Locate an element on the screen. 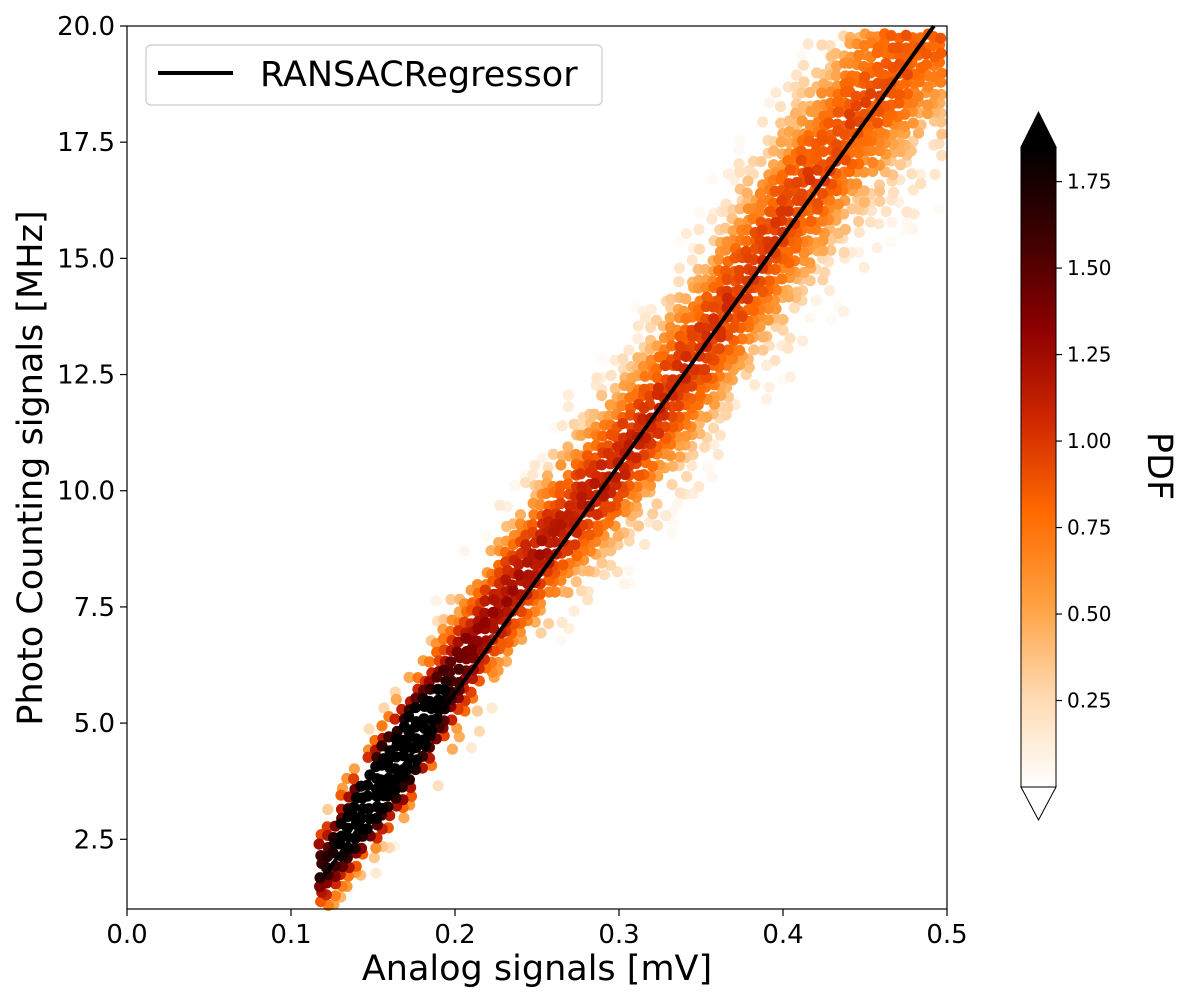 The image size is (1200, 1000). y-tick-label: 17.5 is located at coordinates (86, 143).